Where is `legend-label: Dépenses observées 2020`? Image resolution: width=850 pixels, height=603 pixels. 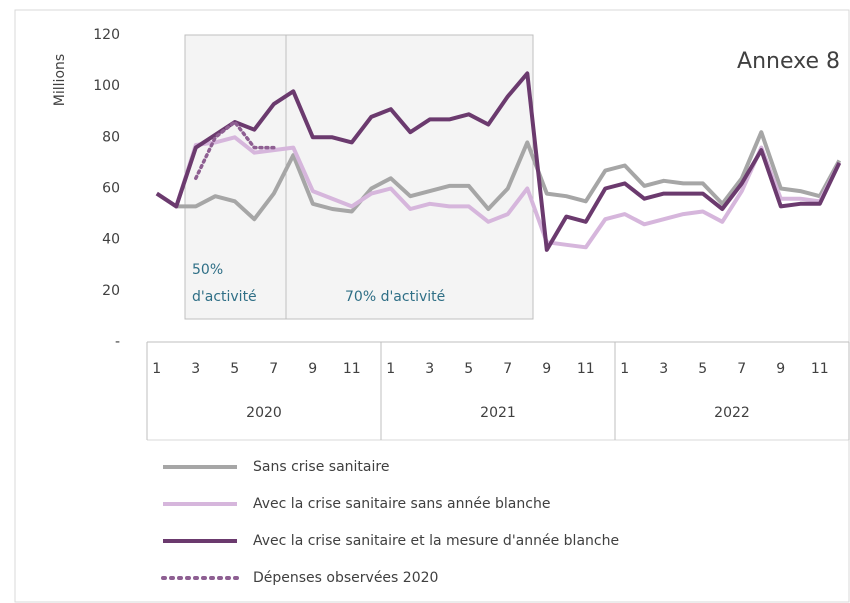 legend-label: Dépenses observées 2020 is located at coordinates (345, 578).